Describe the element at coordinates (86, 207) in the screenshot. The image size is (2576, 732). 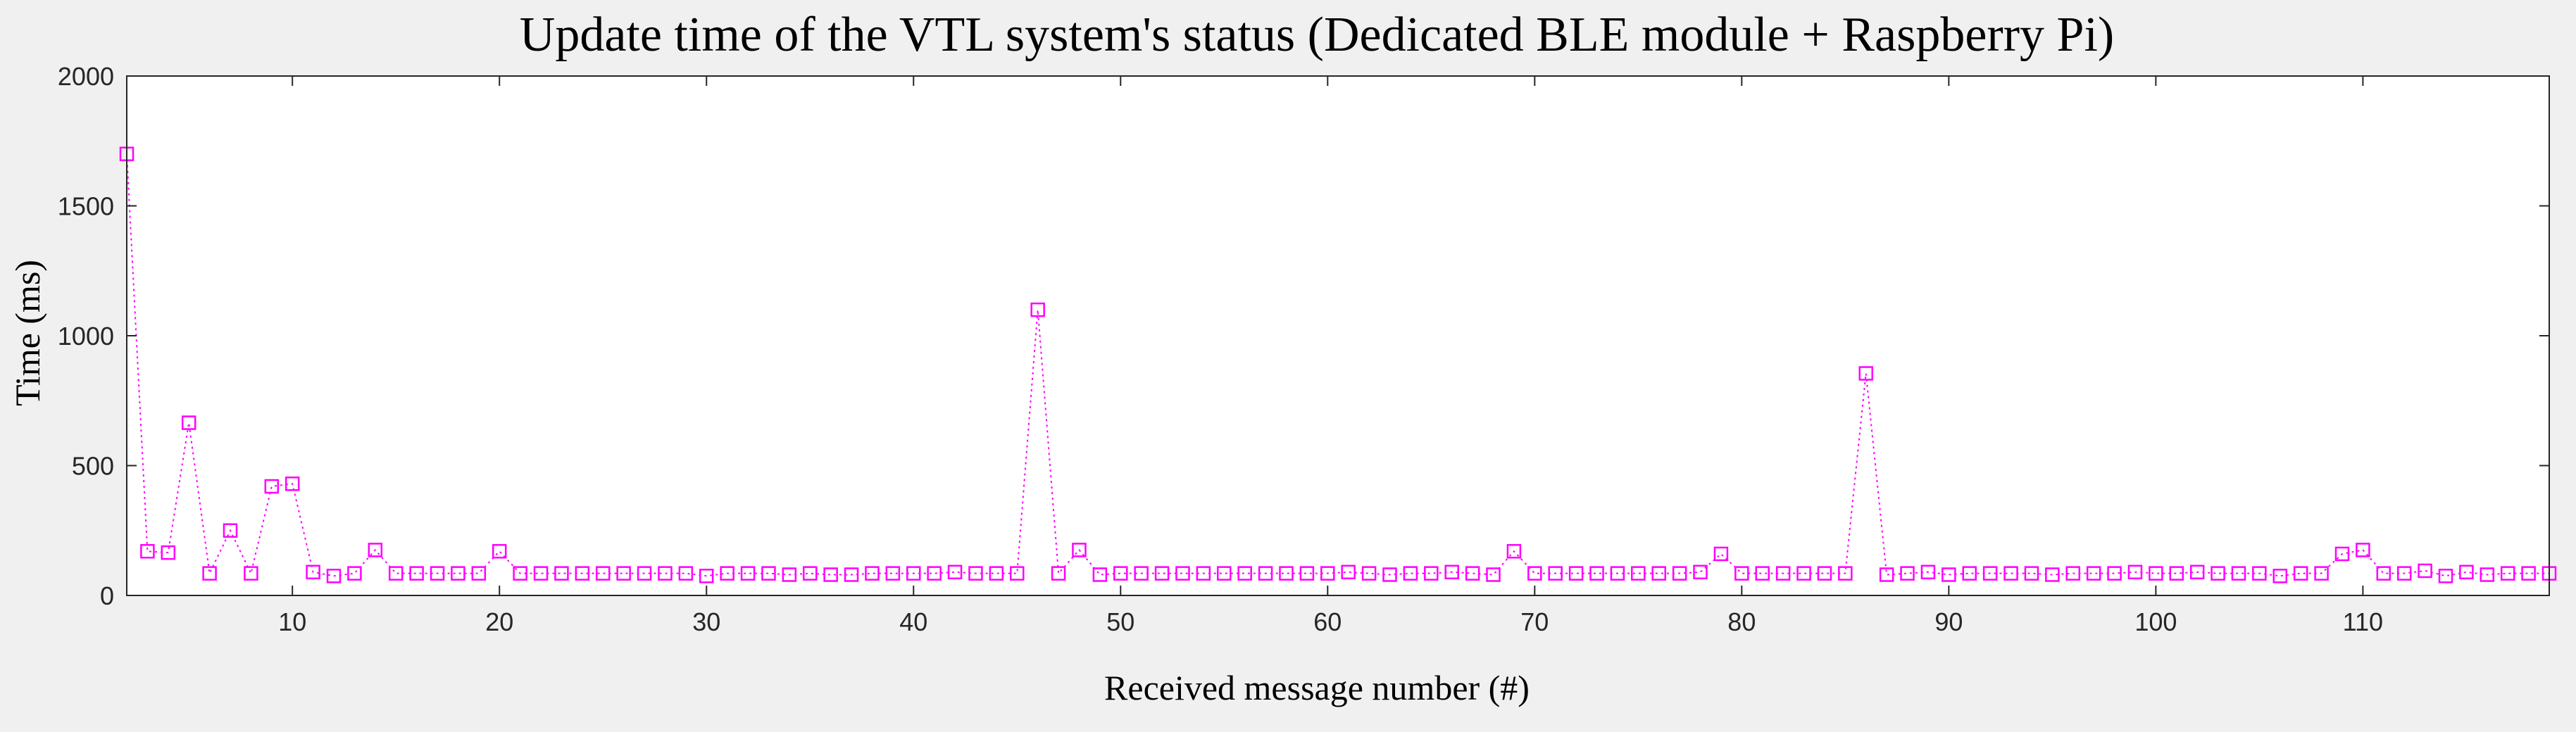
I see `y-tick-label: 1500` at that location.